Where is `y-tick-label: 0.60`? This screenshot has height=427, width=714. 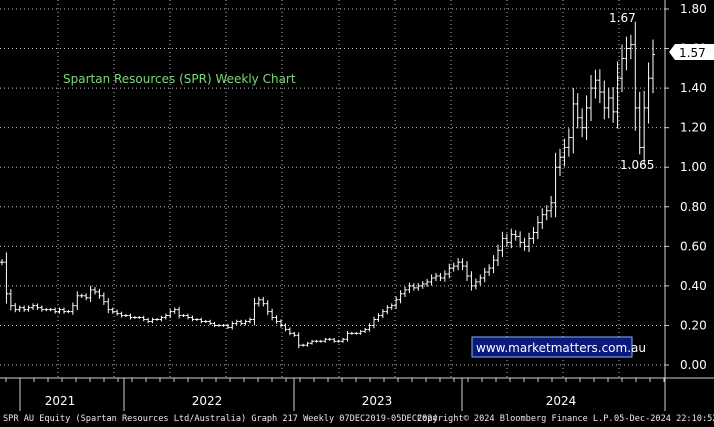 y-tick-label: 0.60 is located at coordinates (693, 246).